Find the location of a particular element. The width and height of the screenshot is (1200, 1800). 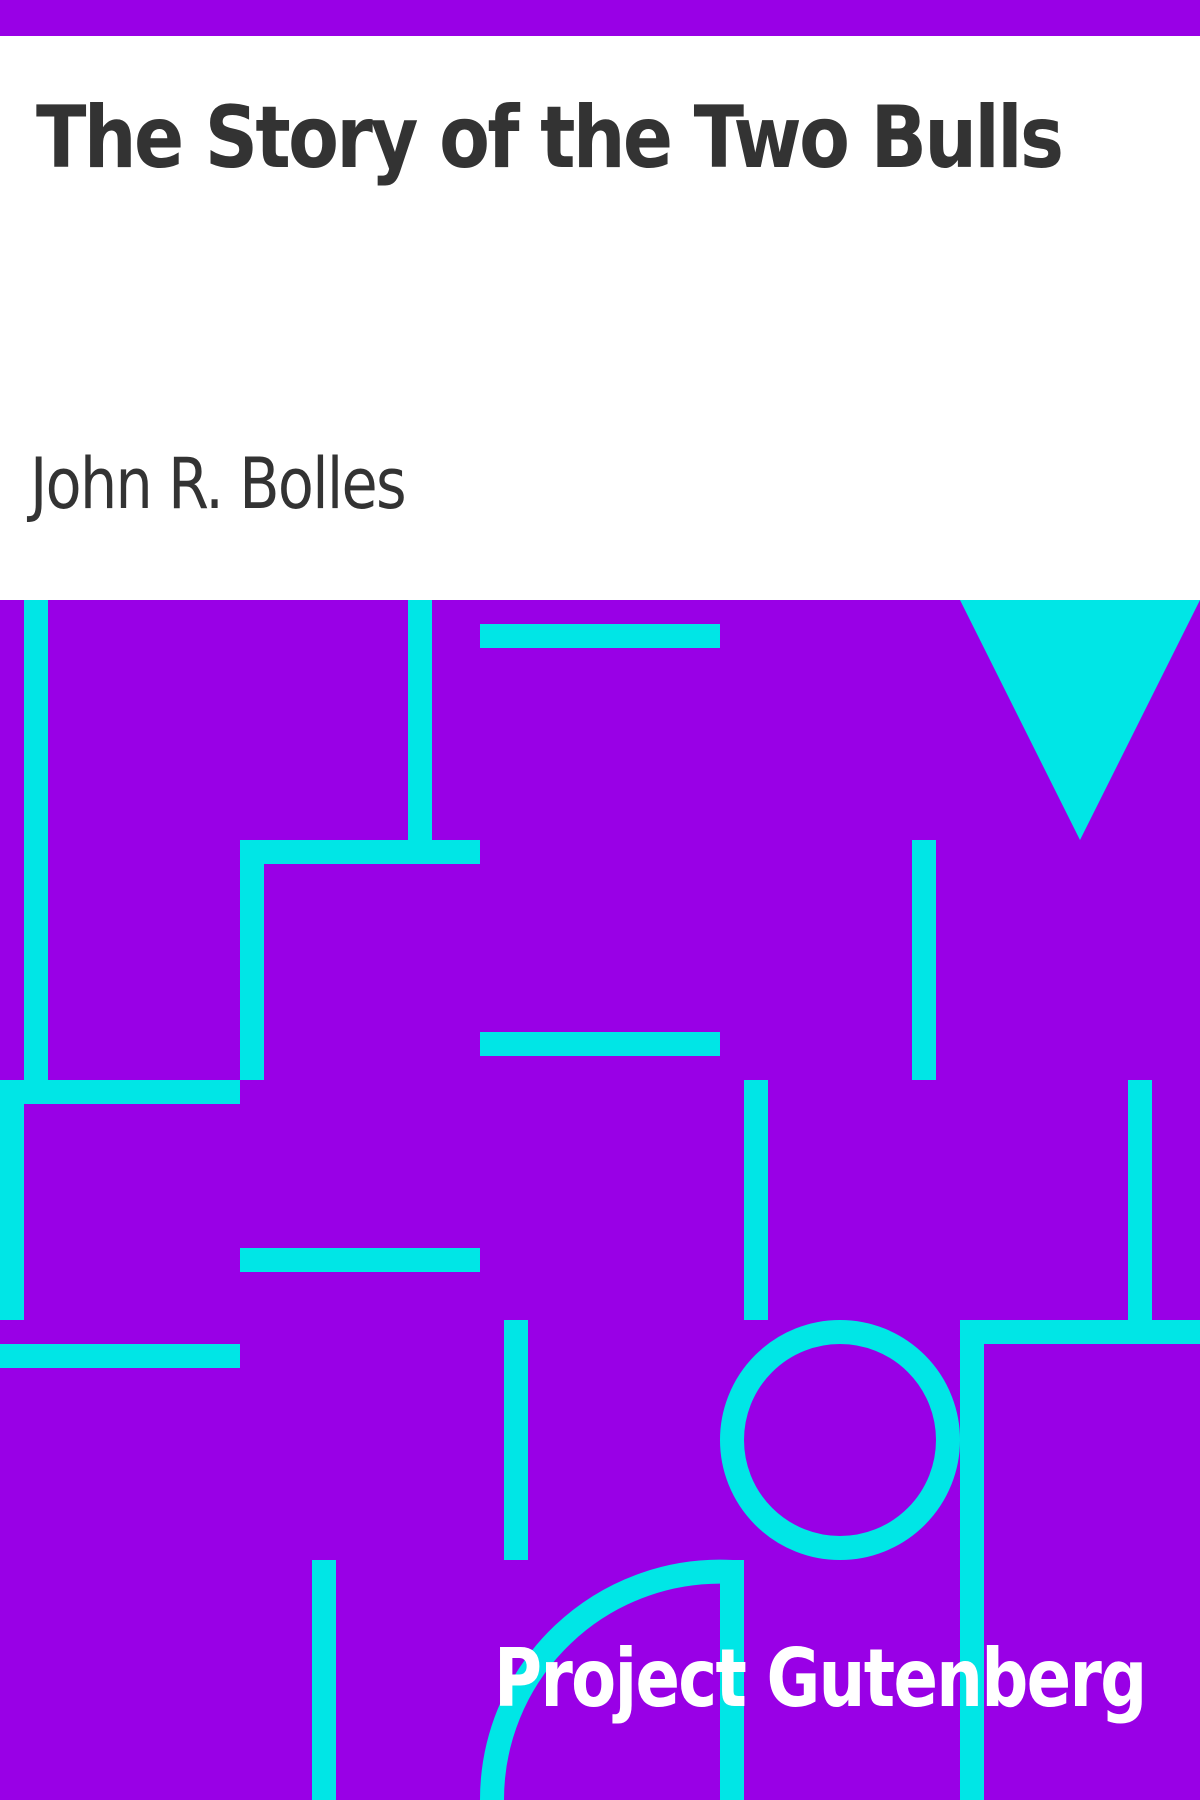

pattern-arc is located at coordinates (611, 1679).